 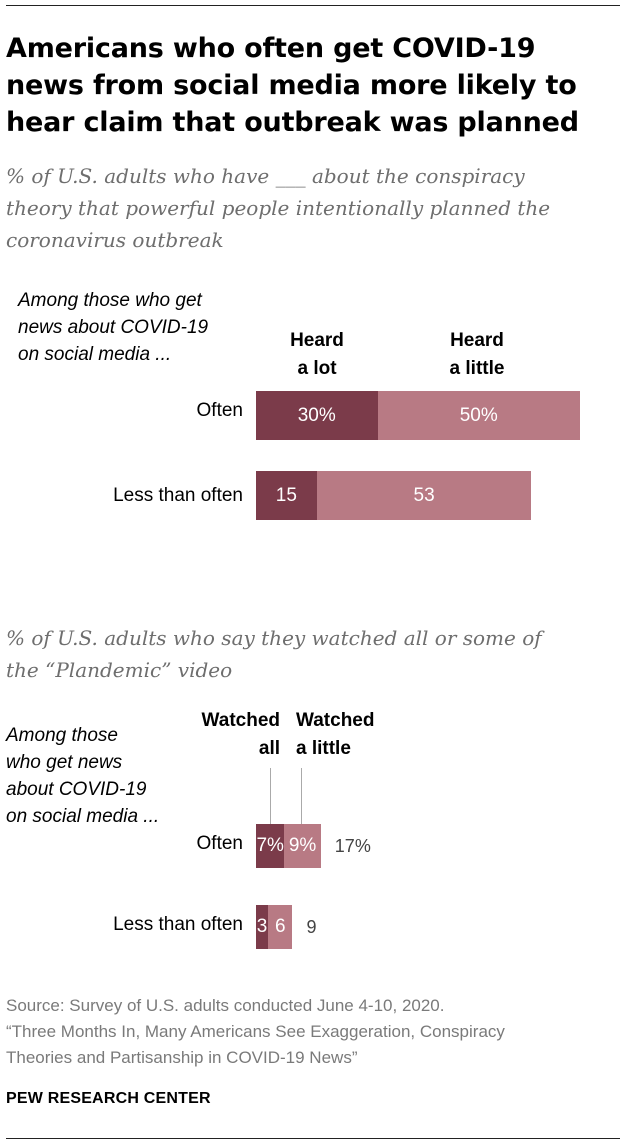 I want to click on chart1-row-label-often: Often, so click(x=219, y=410).